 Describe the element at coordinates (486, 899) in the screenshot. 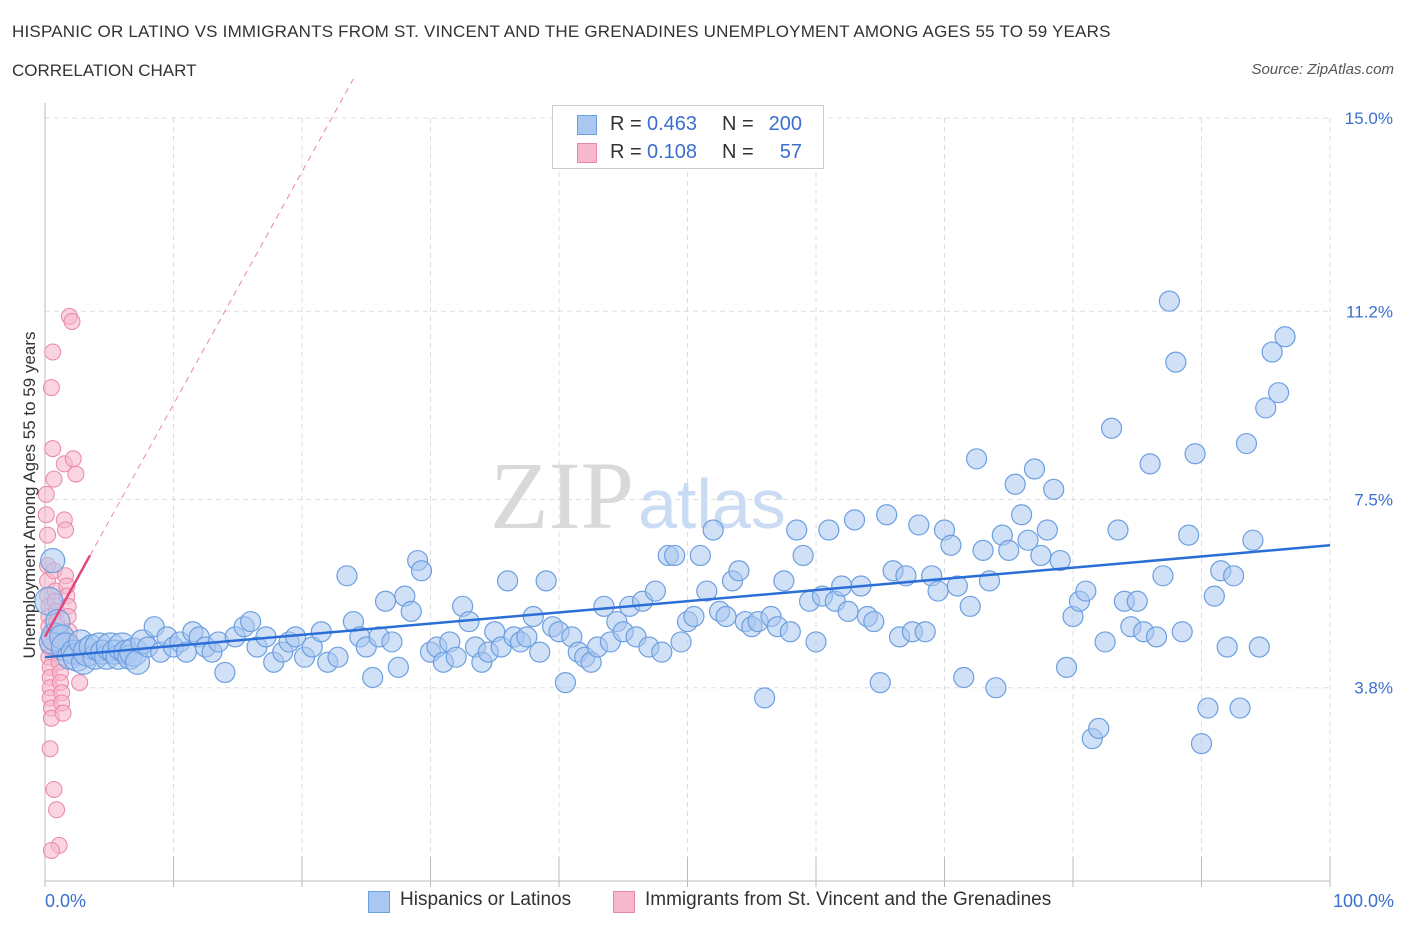

I see `legend-label-hispanics: Hispanics or Latinos` at that location.